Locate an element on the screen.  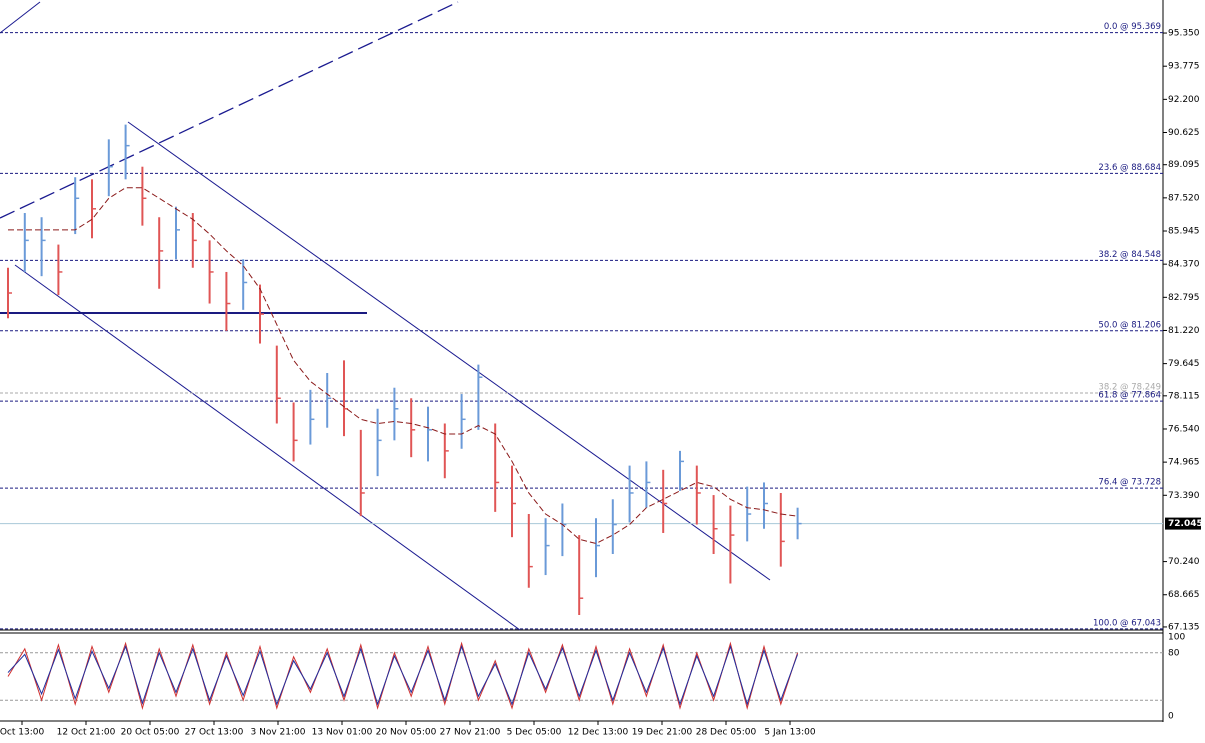
y-tick-label: 93.775 is located at coordinates (1184, 67).